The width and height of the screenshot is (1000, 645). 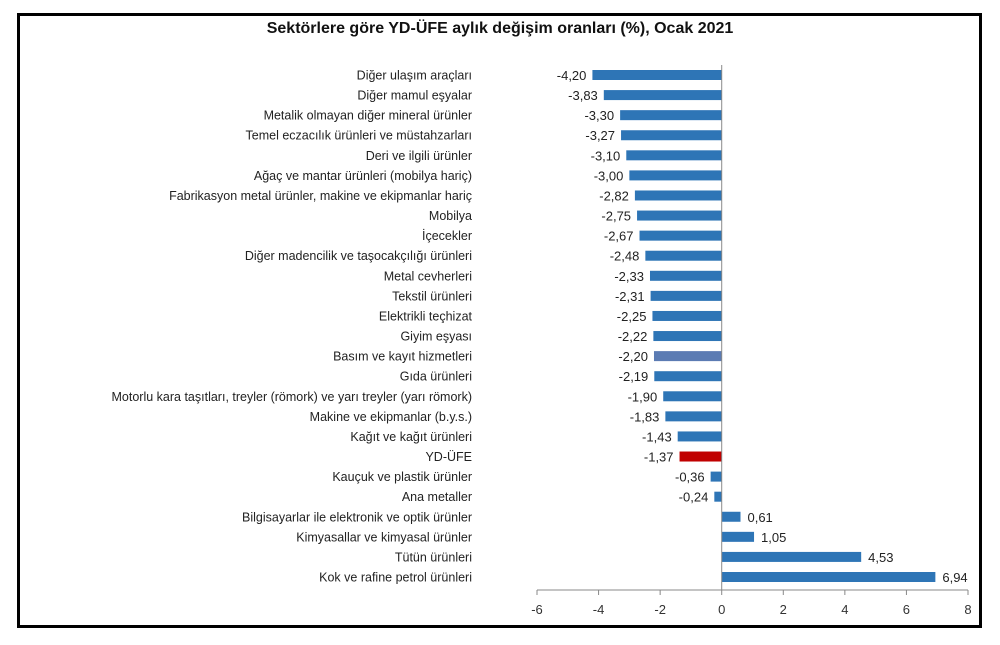 I want to click on category-label: Metal cevherleri, so click(x=428, y=276).